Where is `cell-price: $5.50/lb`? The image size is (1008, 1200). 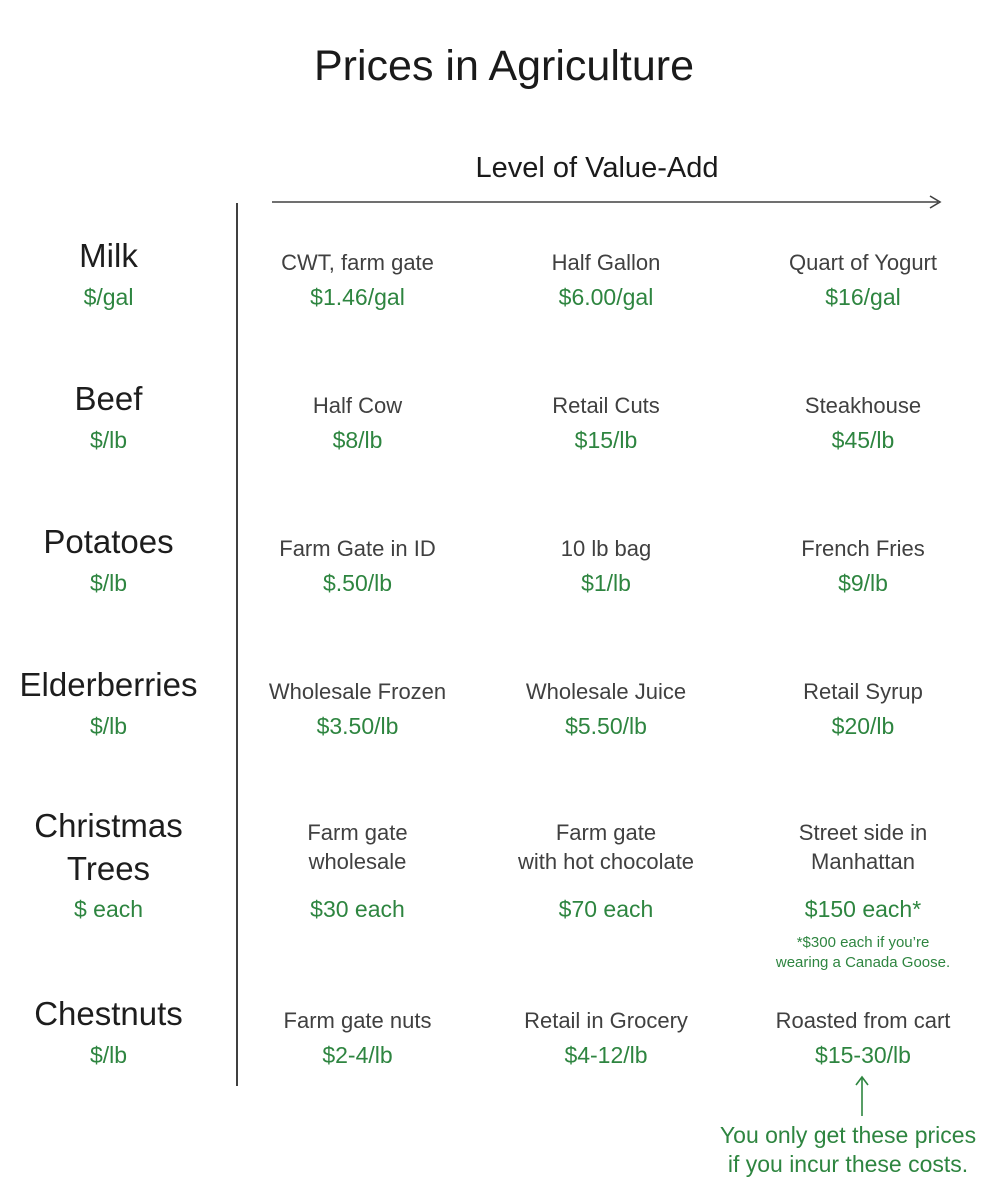
cell-price: $5.50/lb is located at coordinates (606, 726).